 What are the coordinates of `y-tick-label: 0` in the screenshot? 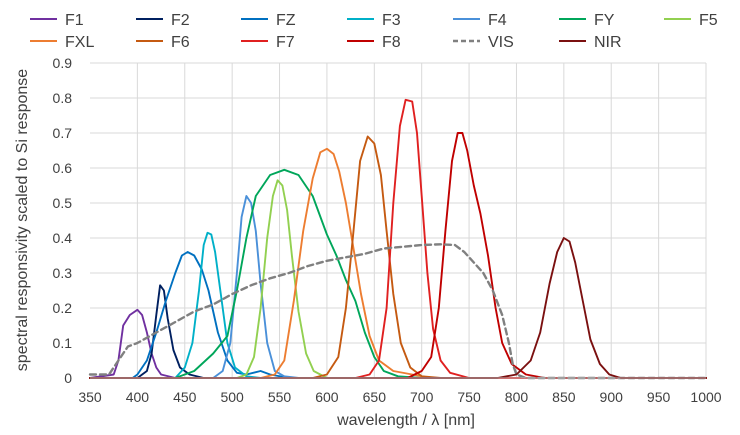 It's located at (68, 378).